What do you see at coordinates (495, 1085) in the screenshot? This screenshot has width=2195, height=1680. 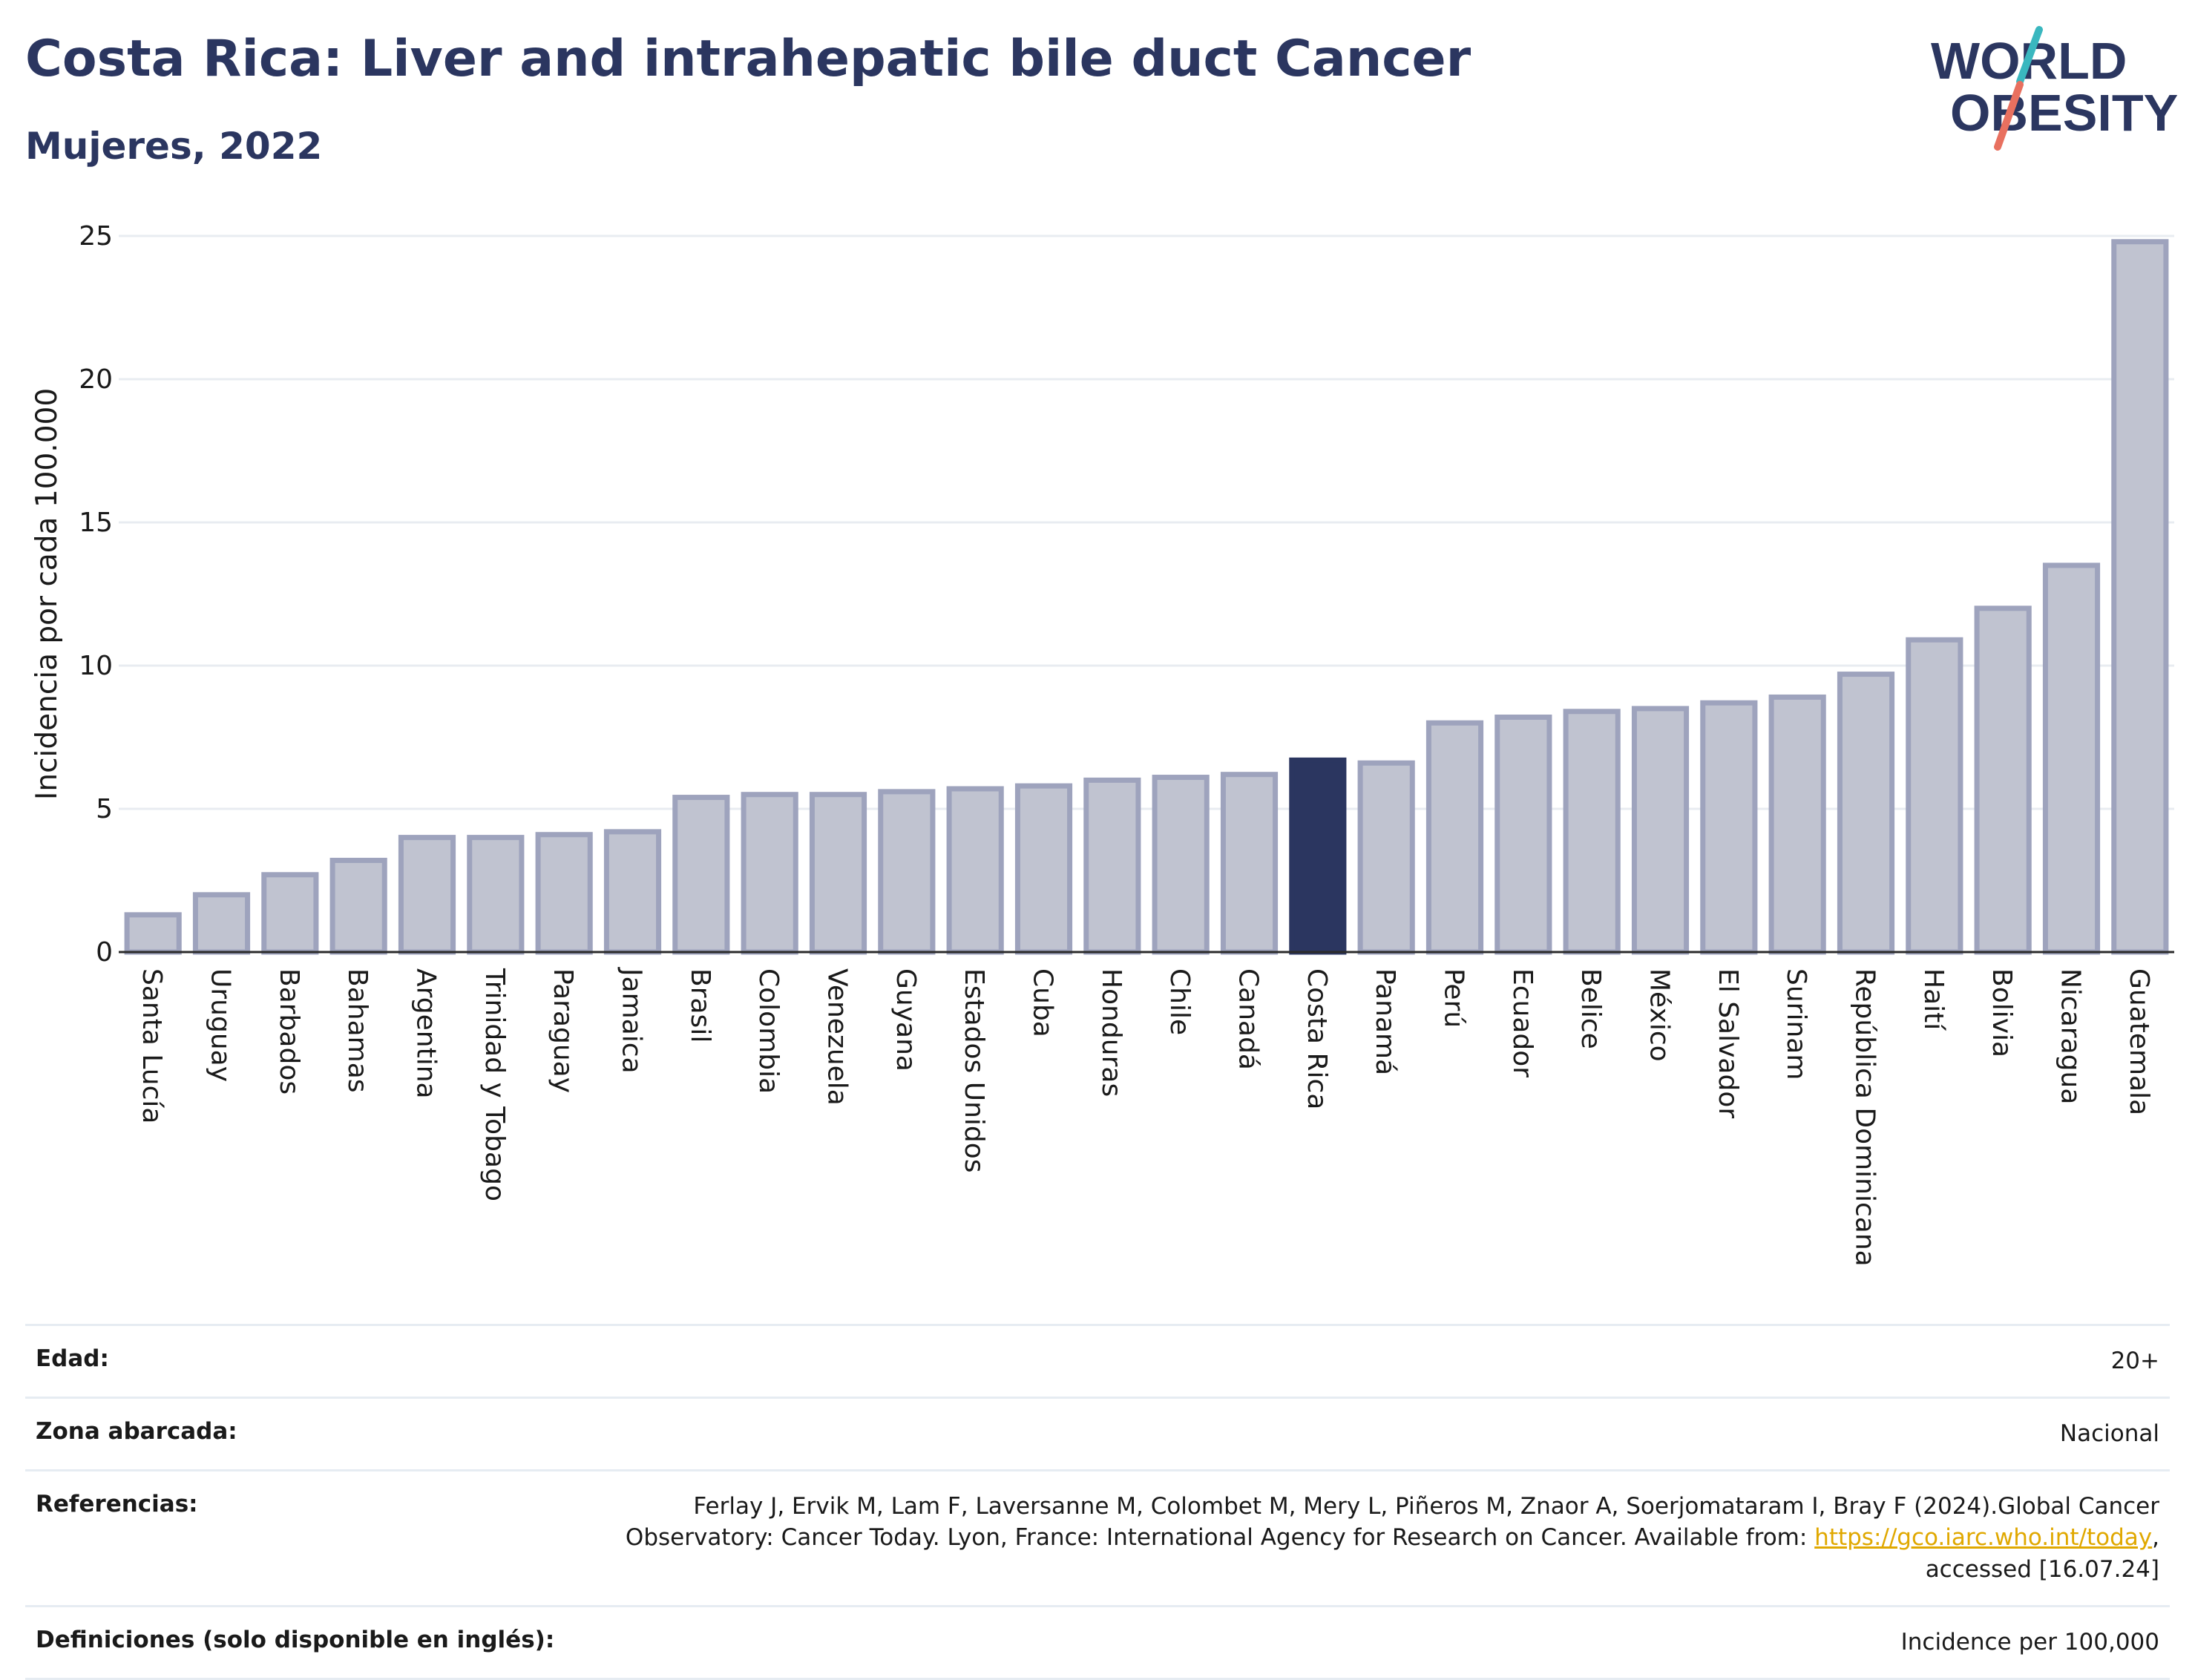 I see `x-tick-label: Trinidad y Tobago` at bounding box center [495, 1085].